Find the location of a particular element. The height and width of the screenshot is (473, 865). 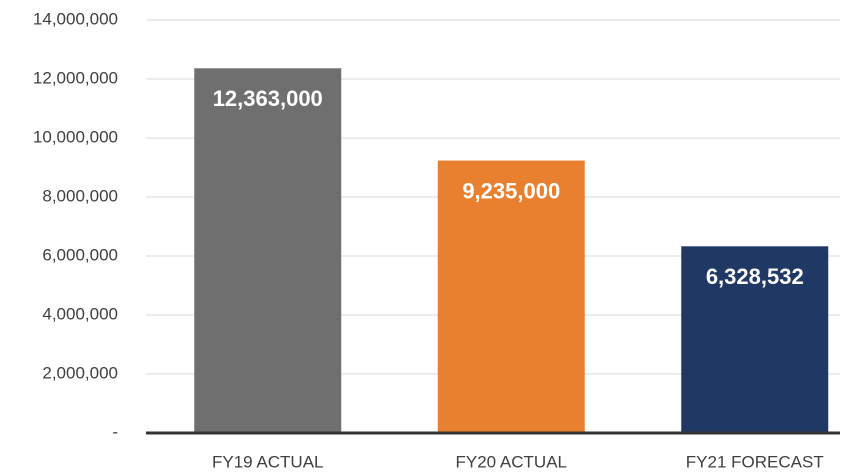

y-tick-label: 14,000,000 is located at coordinates (75, 18).